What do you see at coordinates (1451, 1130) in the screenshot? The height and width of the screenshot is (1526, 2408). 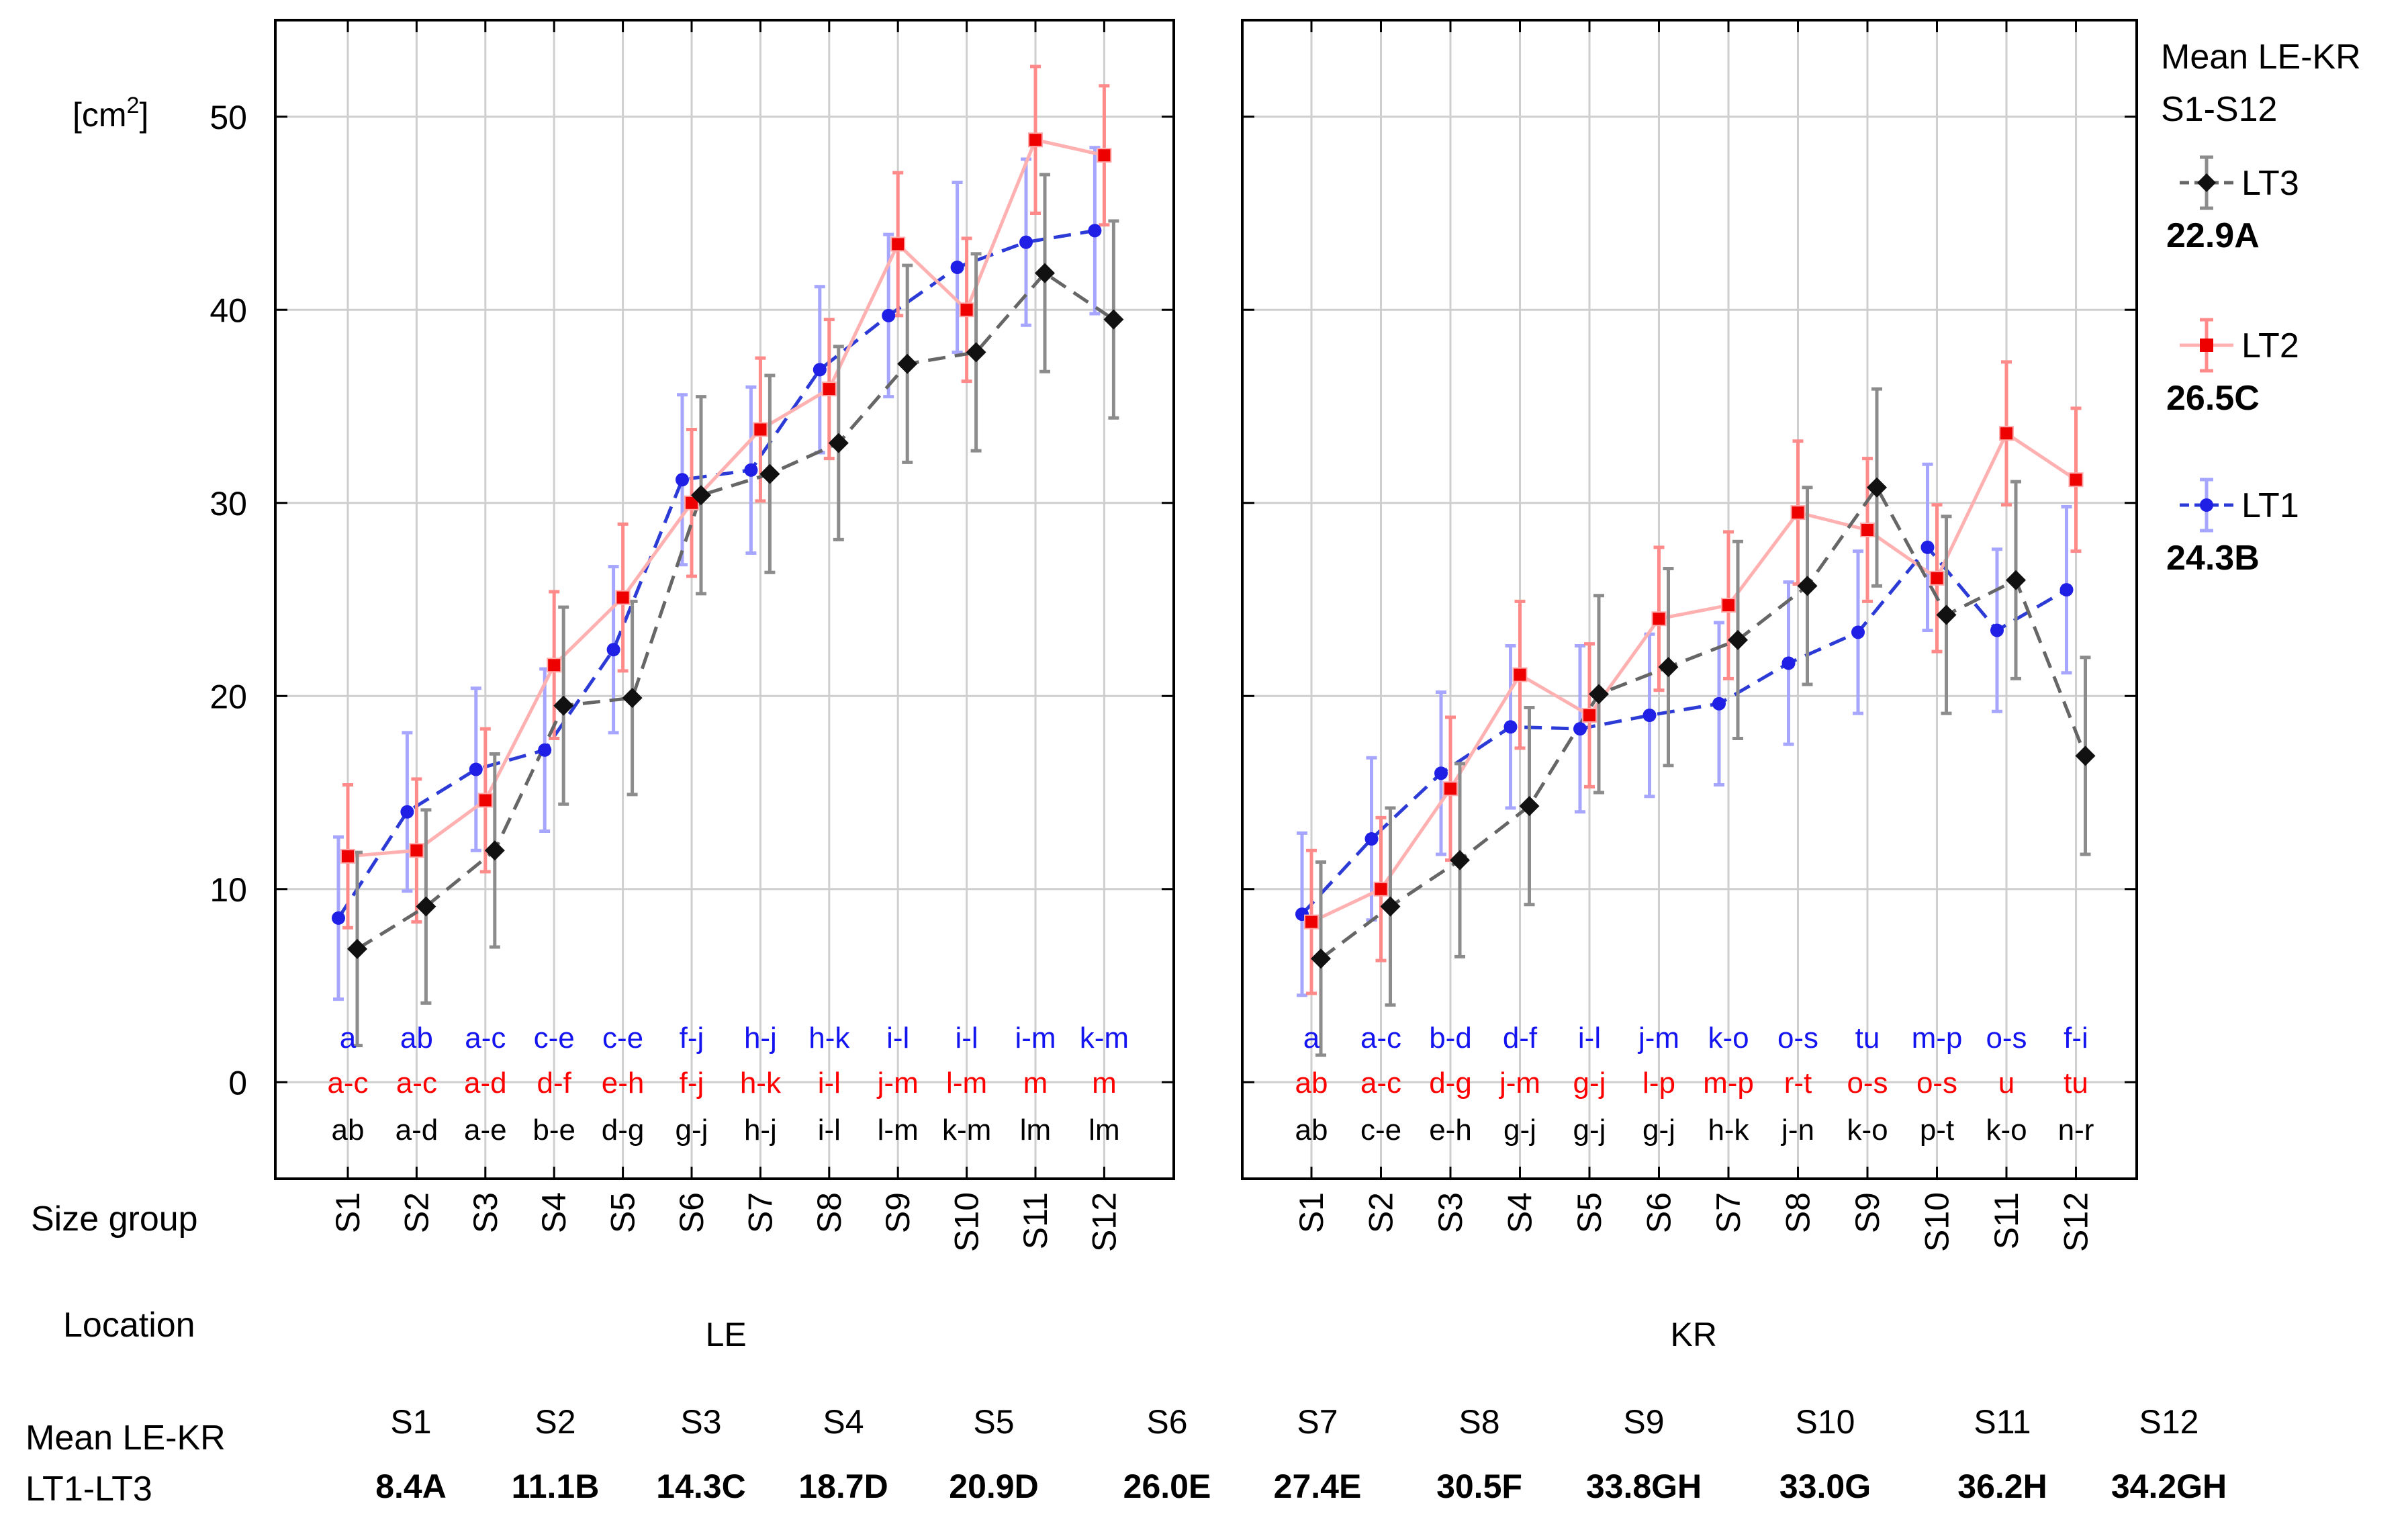 I see `significance-letter: e-h` at bounding box center [1451, 1130].